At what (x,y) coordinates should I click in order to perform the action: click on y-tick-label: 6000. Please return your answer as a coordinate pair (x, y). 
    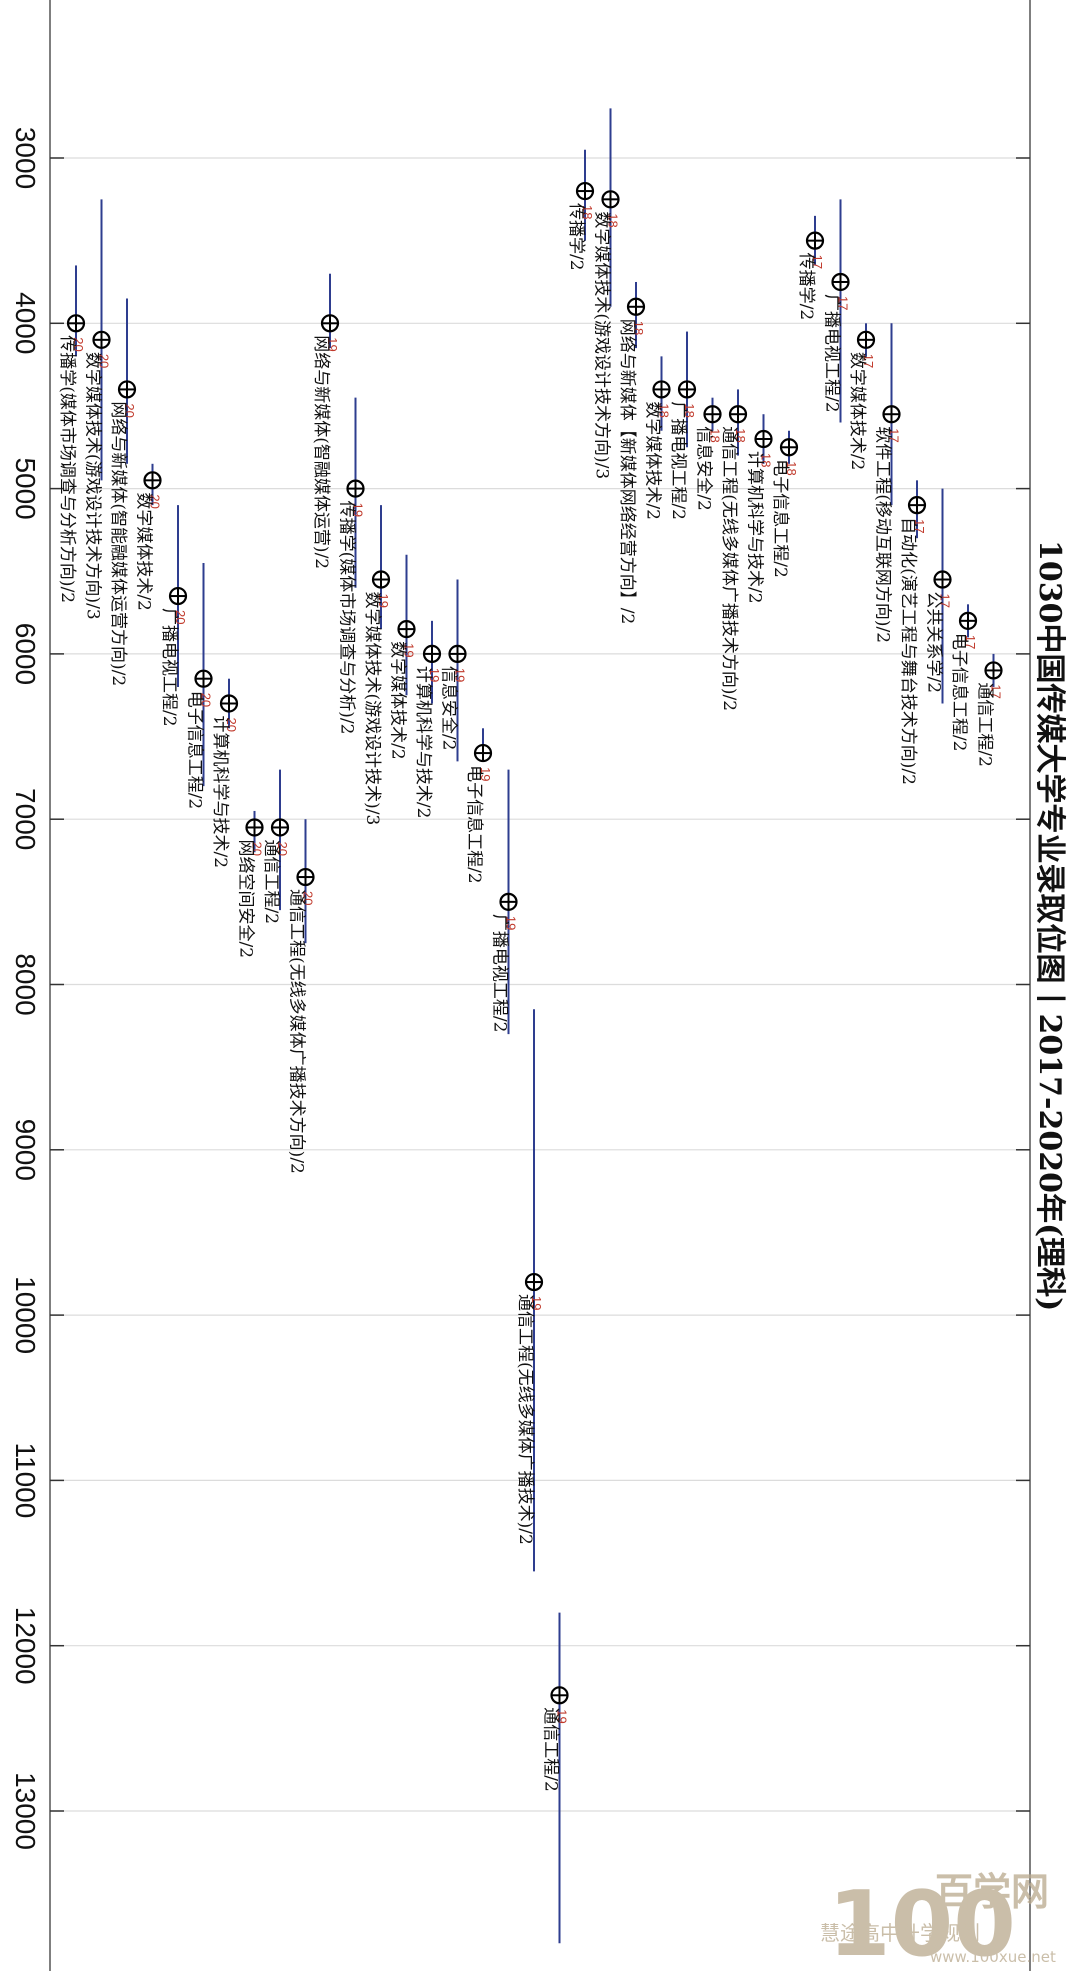
    Looking at the image, I should click on (25, 654).